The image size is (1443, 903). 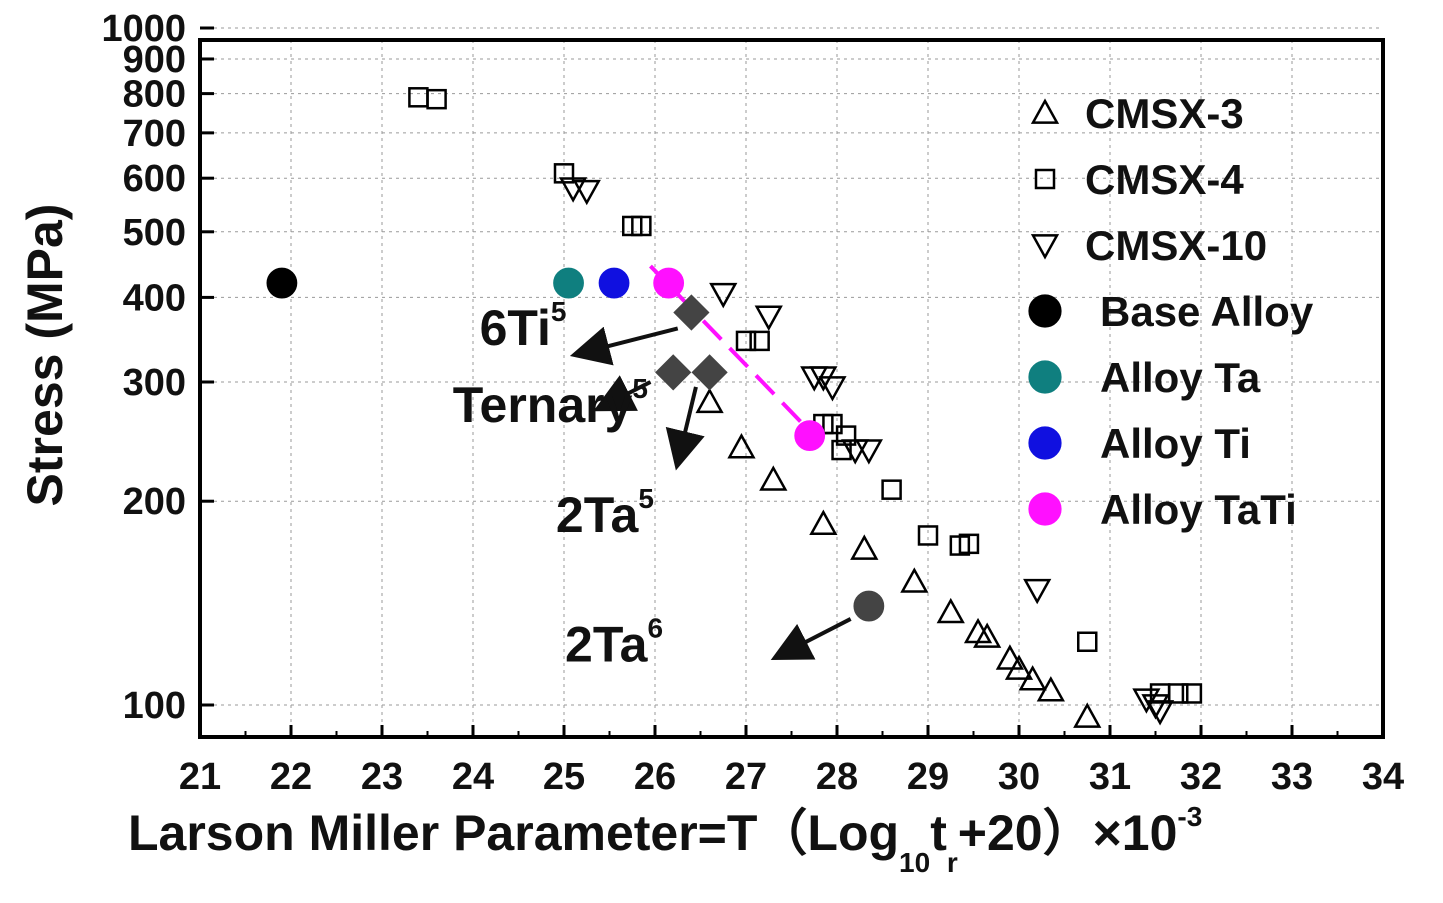 What do you see at coordinates (1045, 509) in the screenshot?
I see `legend-marker-alloy-tati` at bounding box center [1045, 509].